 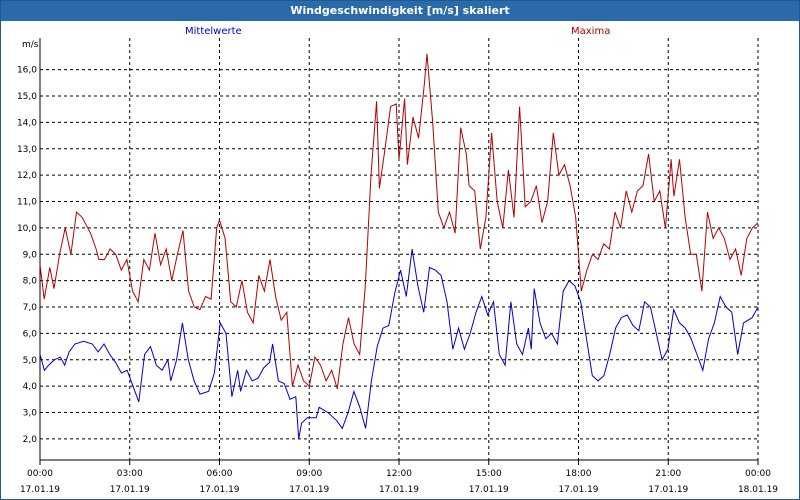 What do you see at coordinates (668, 474) in the screenshot?
I see `x-tick-time: 21:00` at bounding box center [668, 474].